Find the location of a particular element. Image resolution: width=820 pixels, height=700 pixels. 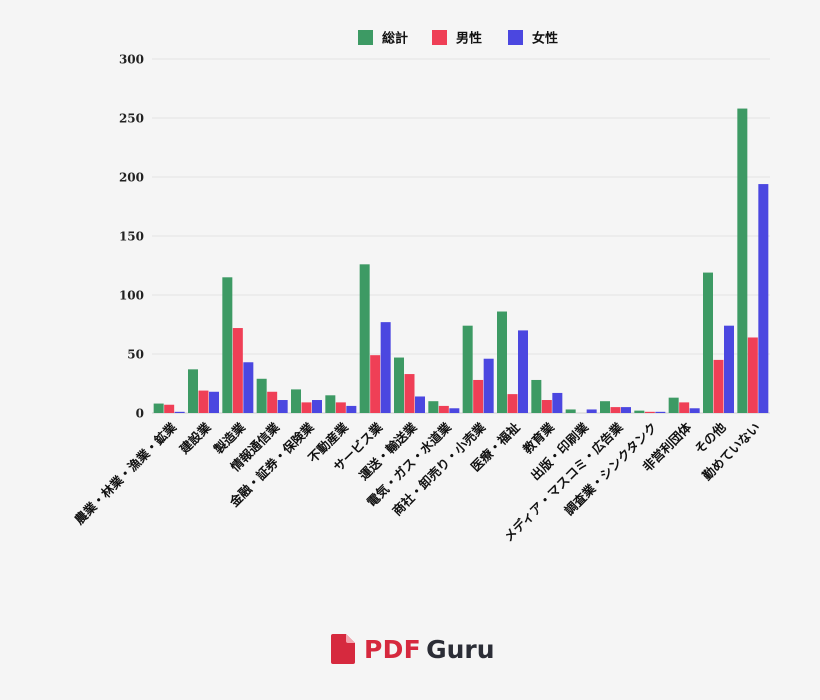

x-tick-label: 農業・林業・漁業・鉱業 is located at coordinates (125, 473).